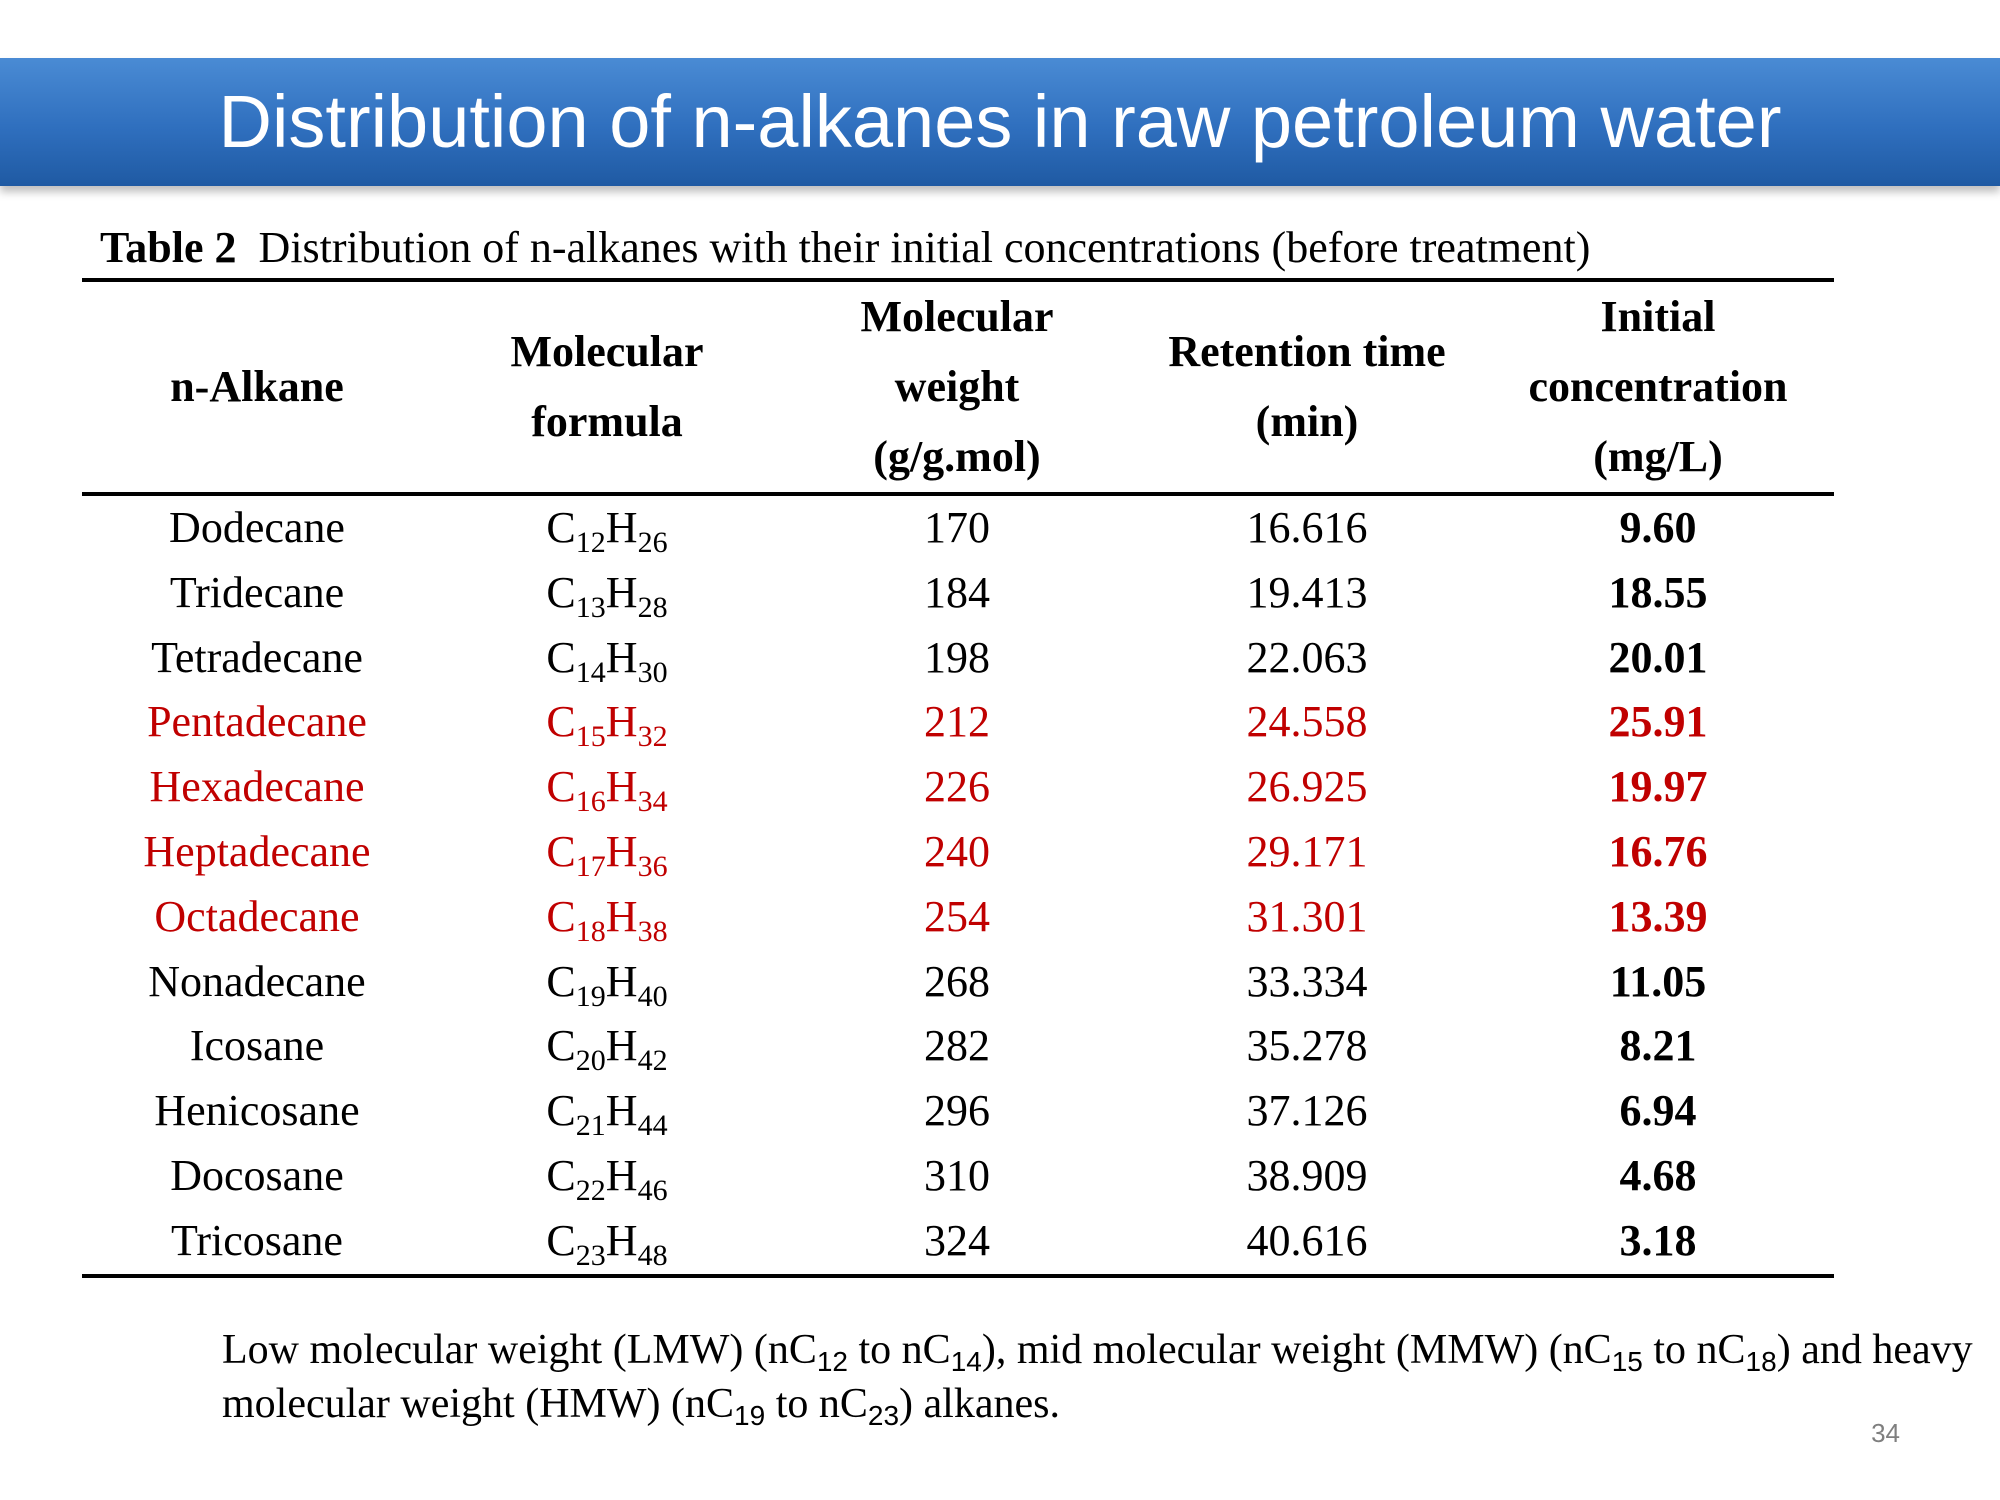 The height and width of the screenshot is (1500, 2000). What do you see at coordinates (590, 737) in the screenshot?
I see `formula-carbon-count: 15` at bounding box center [590, 737].